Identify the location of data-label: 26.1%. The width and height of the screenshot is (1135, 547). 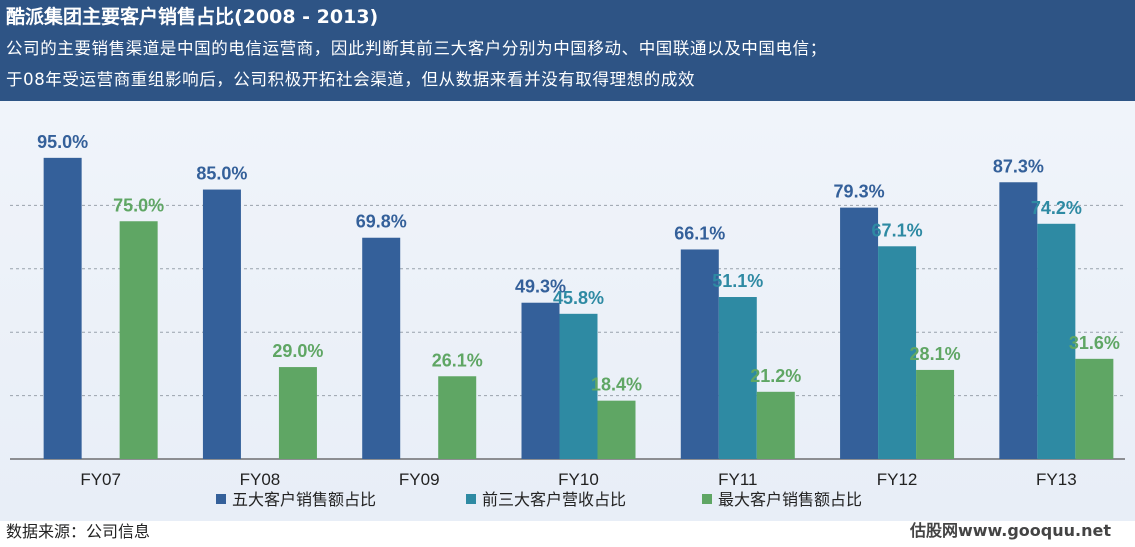
(457, 360).